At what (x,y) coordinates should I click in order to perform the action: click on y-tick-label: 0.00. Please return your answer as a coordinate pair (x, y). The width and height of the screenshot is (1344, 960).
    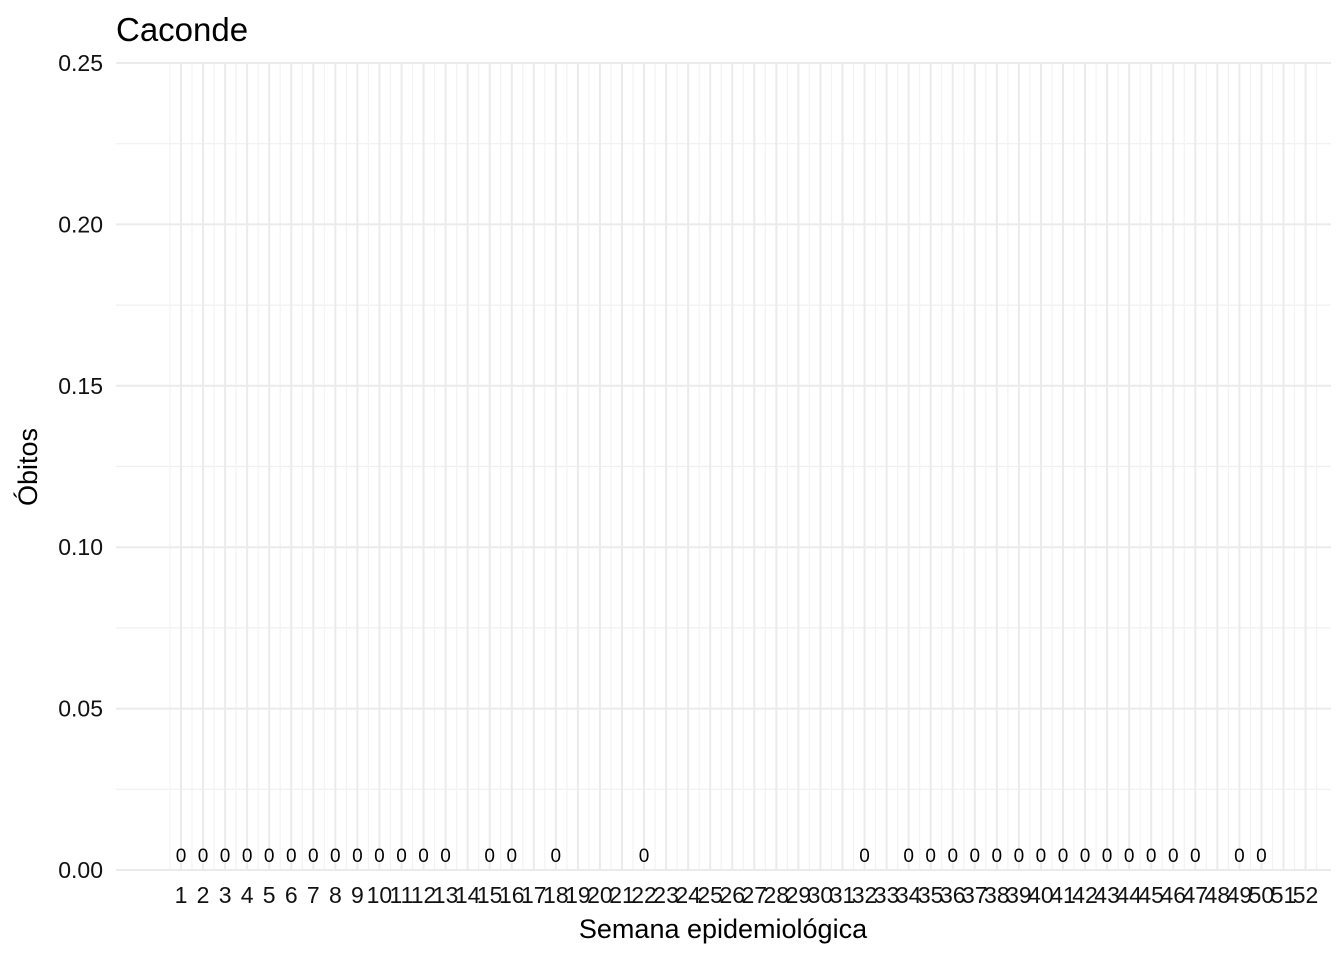
    Looking at the image, I should click on (80, 870).